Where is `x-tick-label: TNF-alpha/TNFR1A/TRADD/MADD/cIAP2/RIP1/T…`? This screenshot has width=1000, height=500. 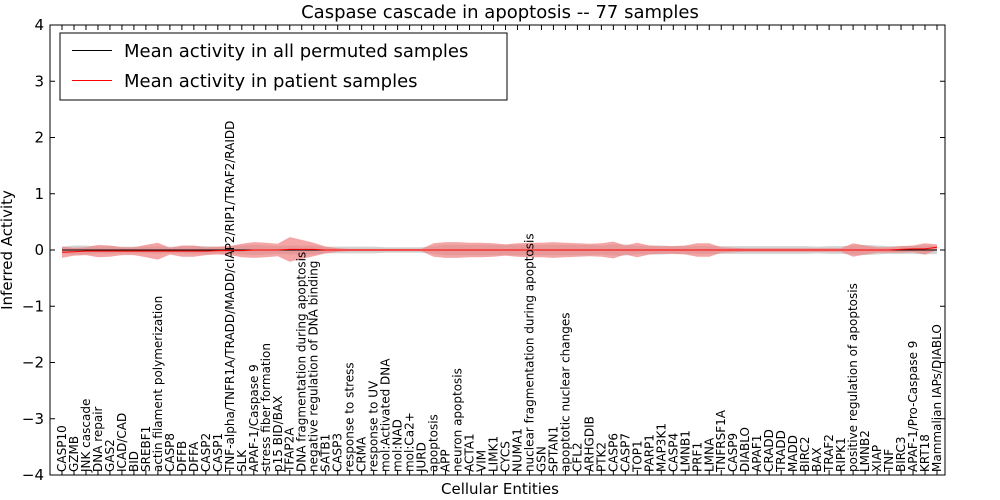
x-tick-label: TNF-alpha/TNFR1A/TRADD/MADD/cIAP2/RIP1/T… is located at coordinates (230, 297).